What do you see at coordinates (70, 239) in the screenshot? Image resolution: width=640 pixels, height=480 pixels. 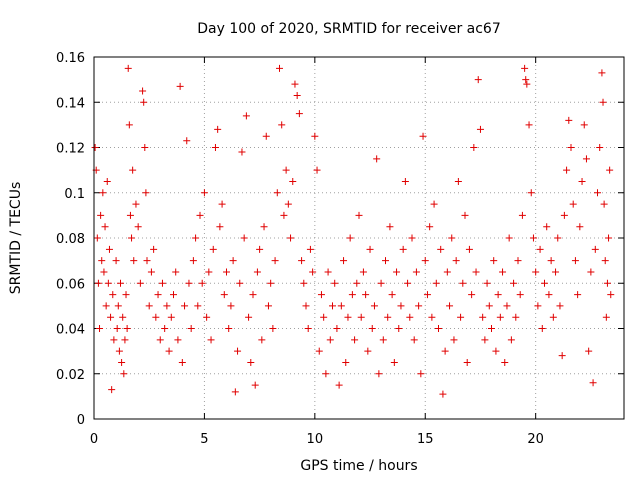 I see `y-tick-label: 0.08` at bounding box center [70, 239].